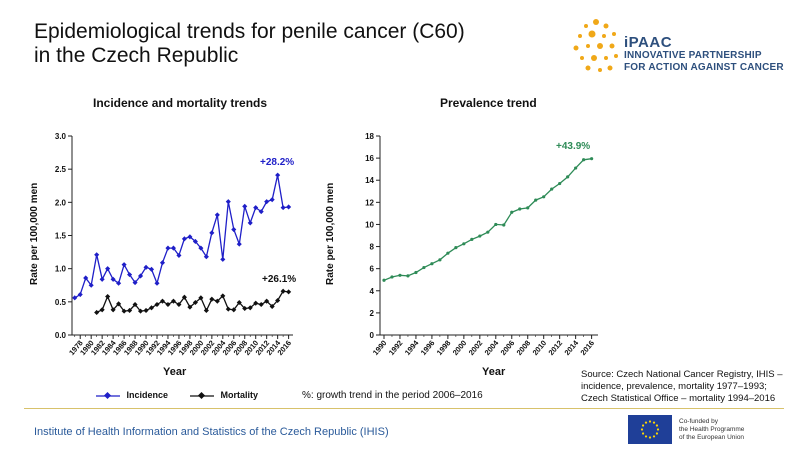 The width and height of the screenshot is (800, 450). What do you see at coordinates (108, 395) in the screenshot?
I see `incidence-legend-marker` at bounding box center [108, 395].